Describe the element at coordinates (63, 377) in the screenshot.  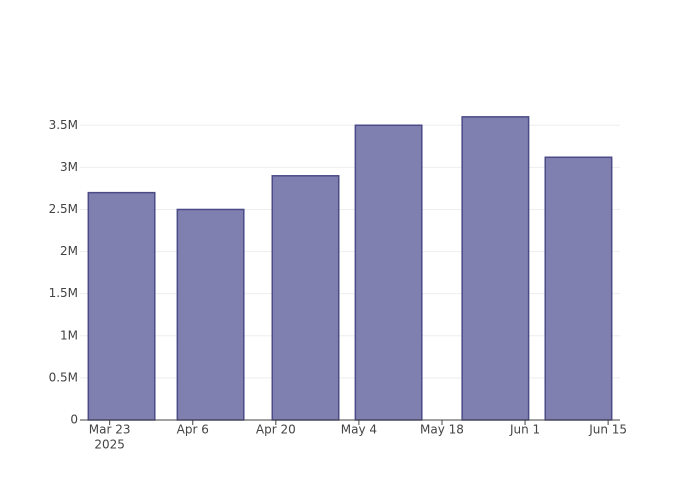
I see `y-tick-label: 0.5M` at that location.